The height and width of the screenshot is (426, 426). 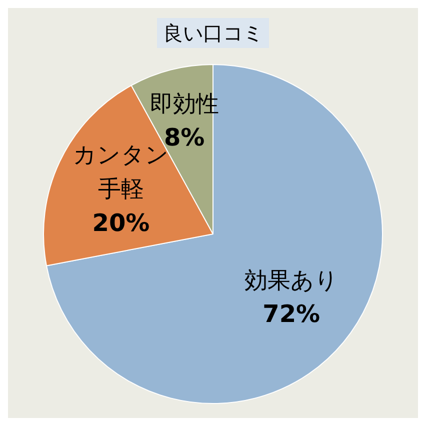 What do you see at coordinates (213, 33) in the screenshot?
I see `chart-title: 良い口コミ` at bounding box center [213, 33].